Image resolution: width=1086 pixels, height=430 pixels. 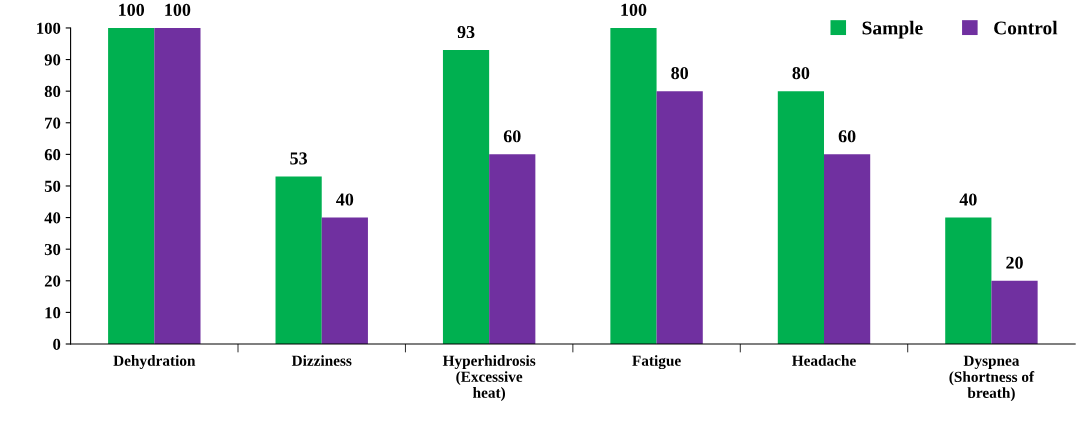 I want to click on y-tick-label: 20, so click(x=52, y=281).